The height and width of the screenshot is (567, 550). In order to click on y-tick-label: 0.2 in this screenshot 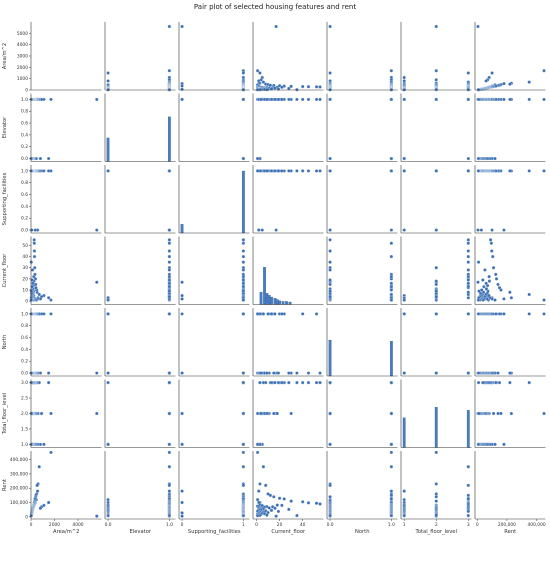, I will do `click(24, 219)`.